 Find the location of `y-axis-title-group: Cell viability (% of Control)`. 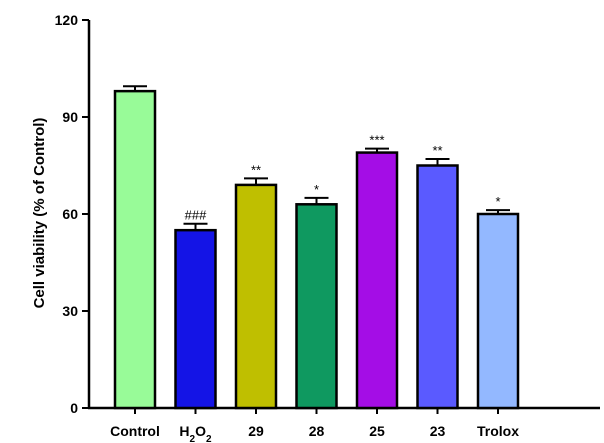

y-axis-title-group: Cell viability (% of Control) is located at coordinates (39, 213).